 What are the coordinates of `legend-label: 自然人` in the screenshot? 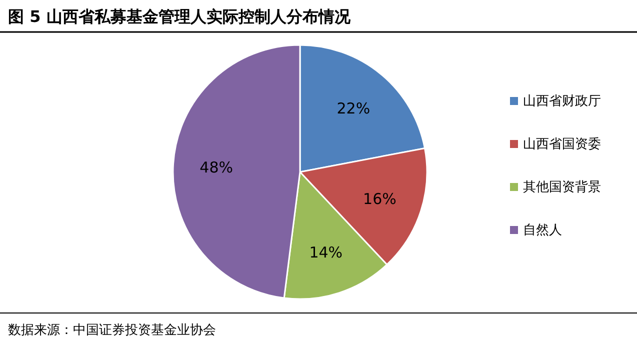 It's located at (542, 230).